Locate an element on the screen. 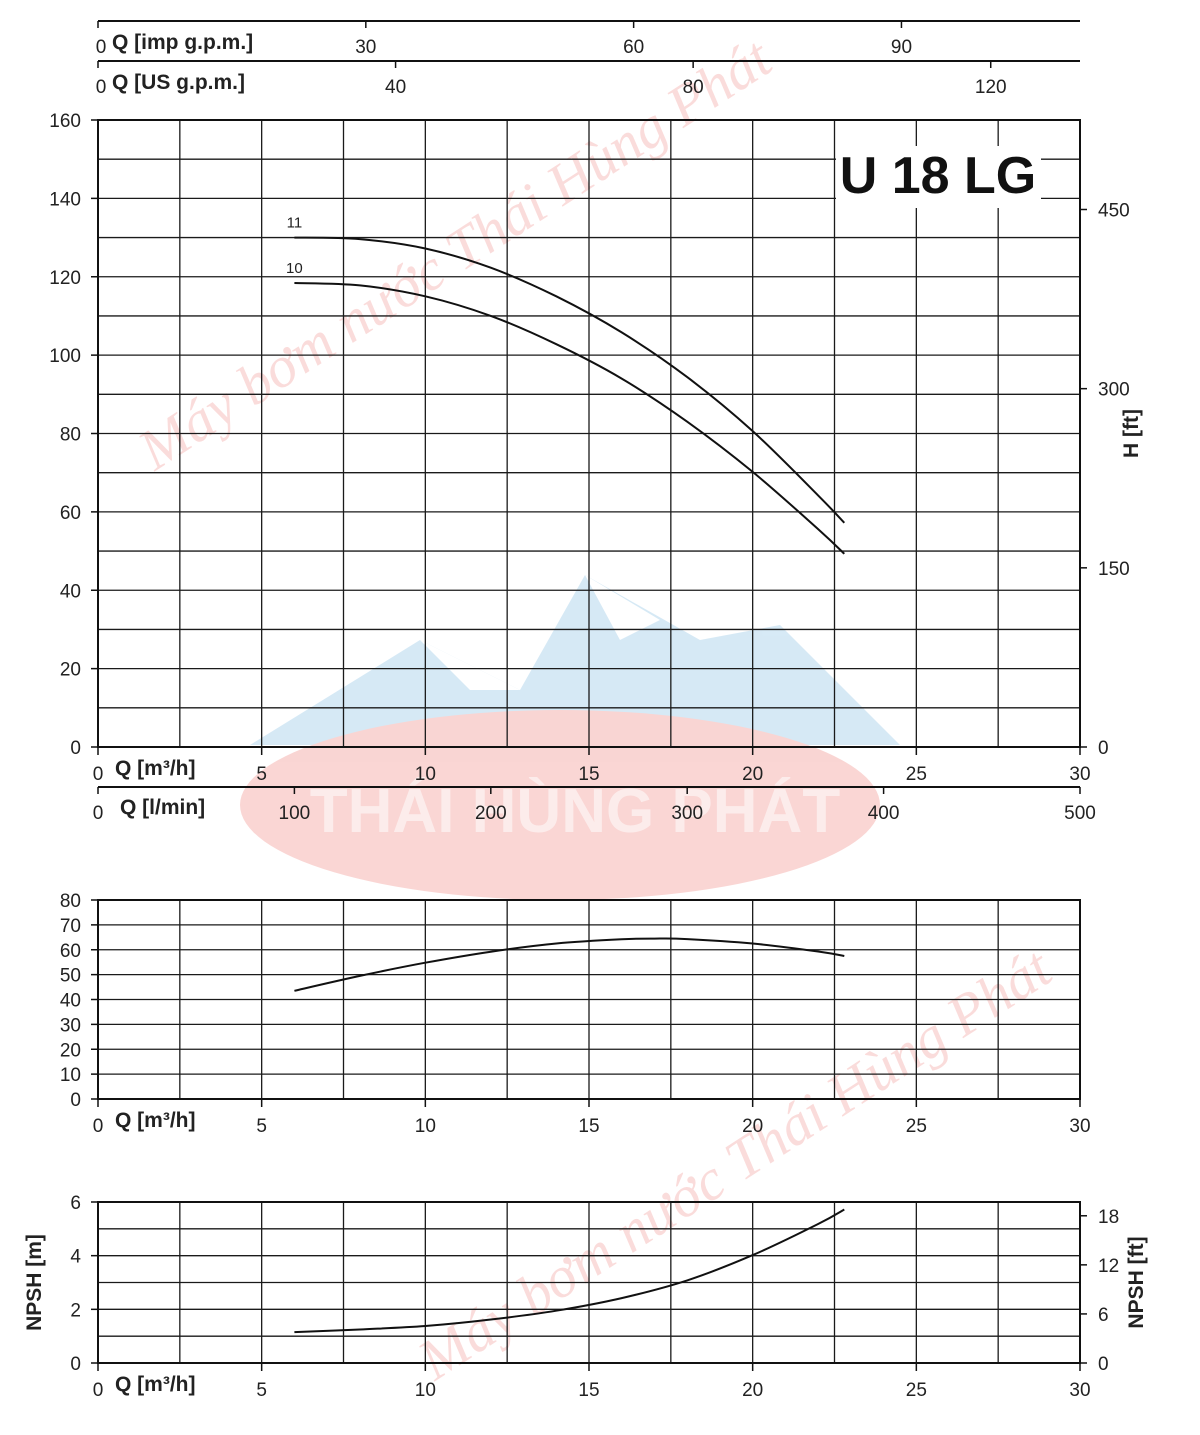  model-title-box is located at coordinates (938, 177).